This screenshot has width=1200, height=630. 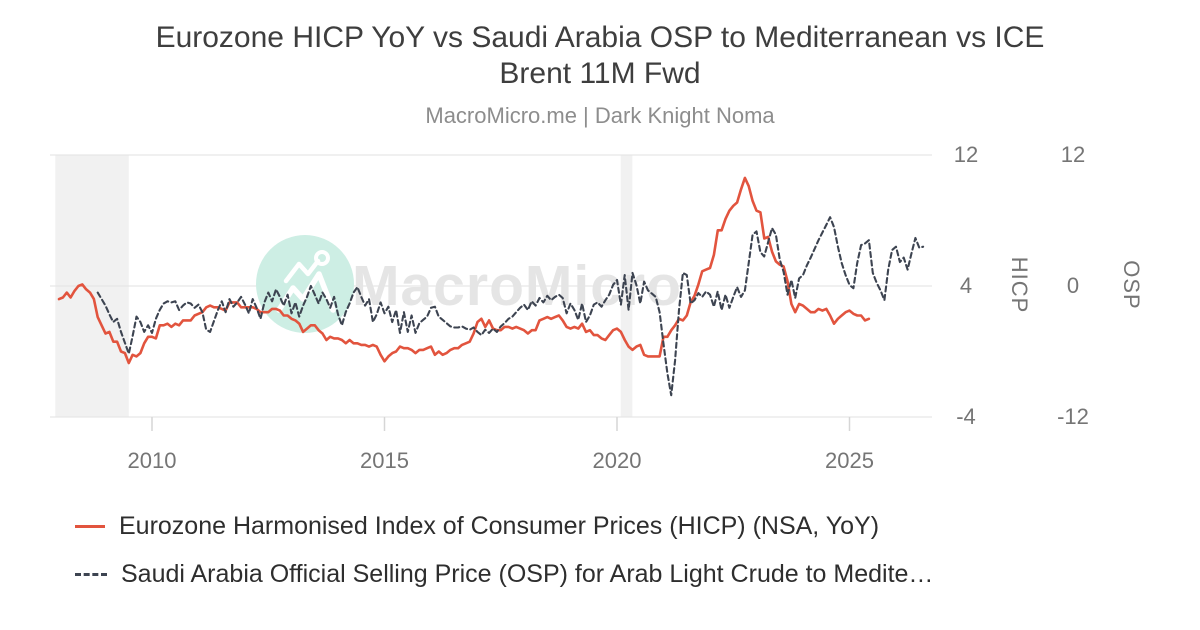 What do you see at coordinates (966, 285) in the screenshot?
I see `y-tick-label-hicp: 4` at bounding box center [966, 285].